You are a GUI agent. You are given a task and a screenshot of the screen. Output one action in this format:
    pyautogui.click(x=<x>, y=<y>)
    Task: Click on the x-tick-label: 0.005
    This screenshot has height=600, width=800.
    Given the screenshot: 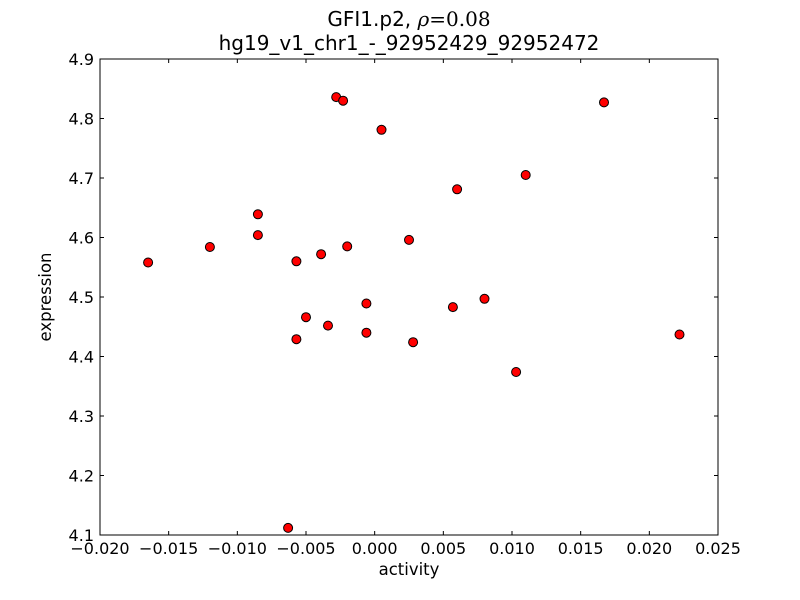 What is the action you would take?
    pyautogui.click(x=443, y=548)
    